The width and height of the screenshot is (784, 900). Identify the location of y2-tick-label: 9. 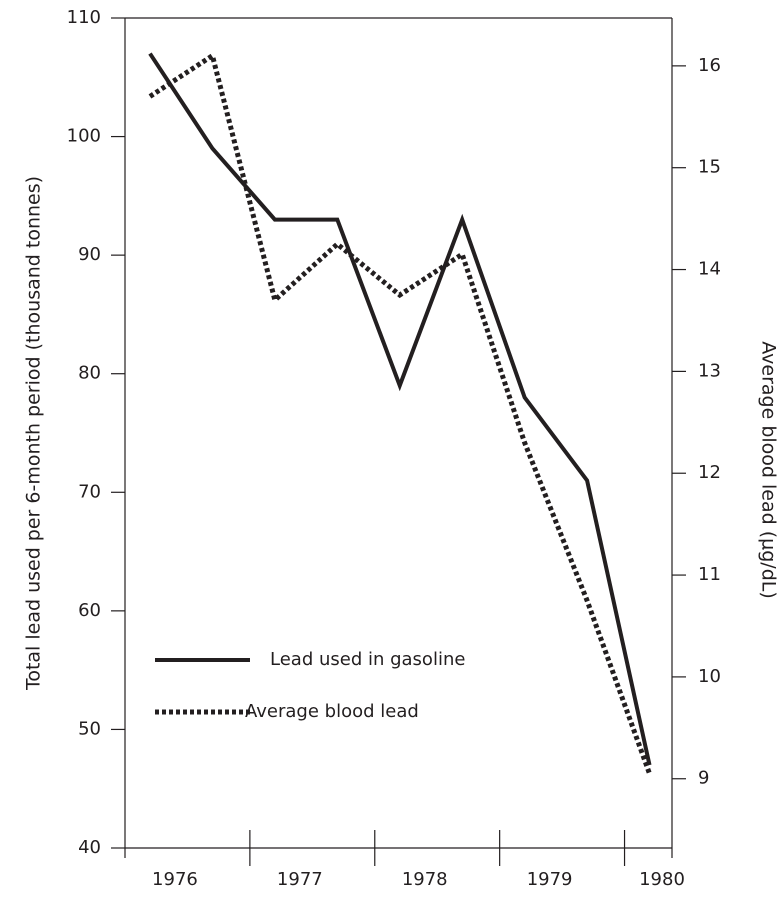
(703, 778).